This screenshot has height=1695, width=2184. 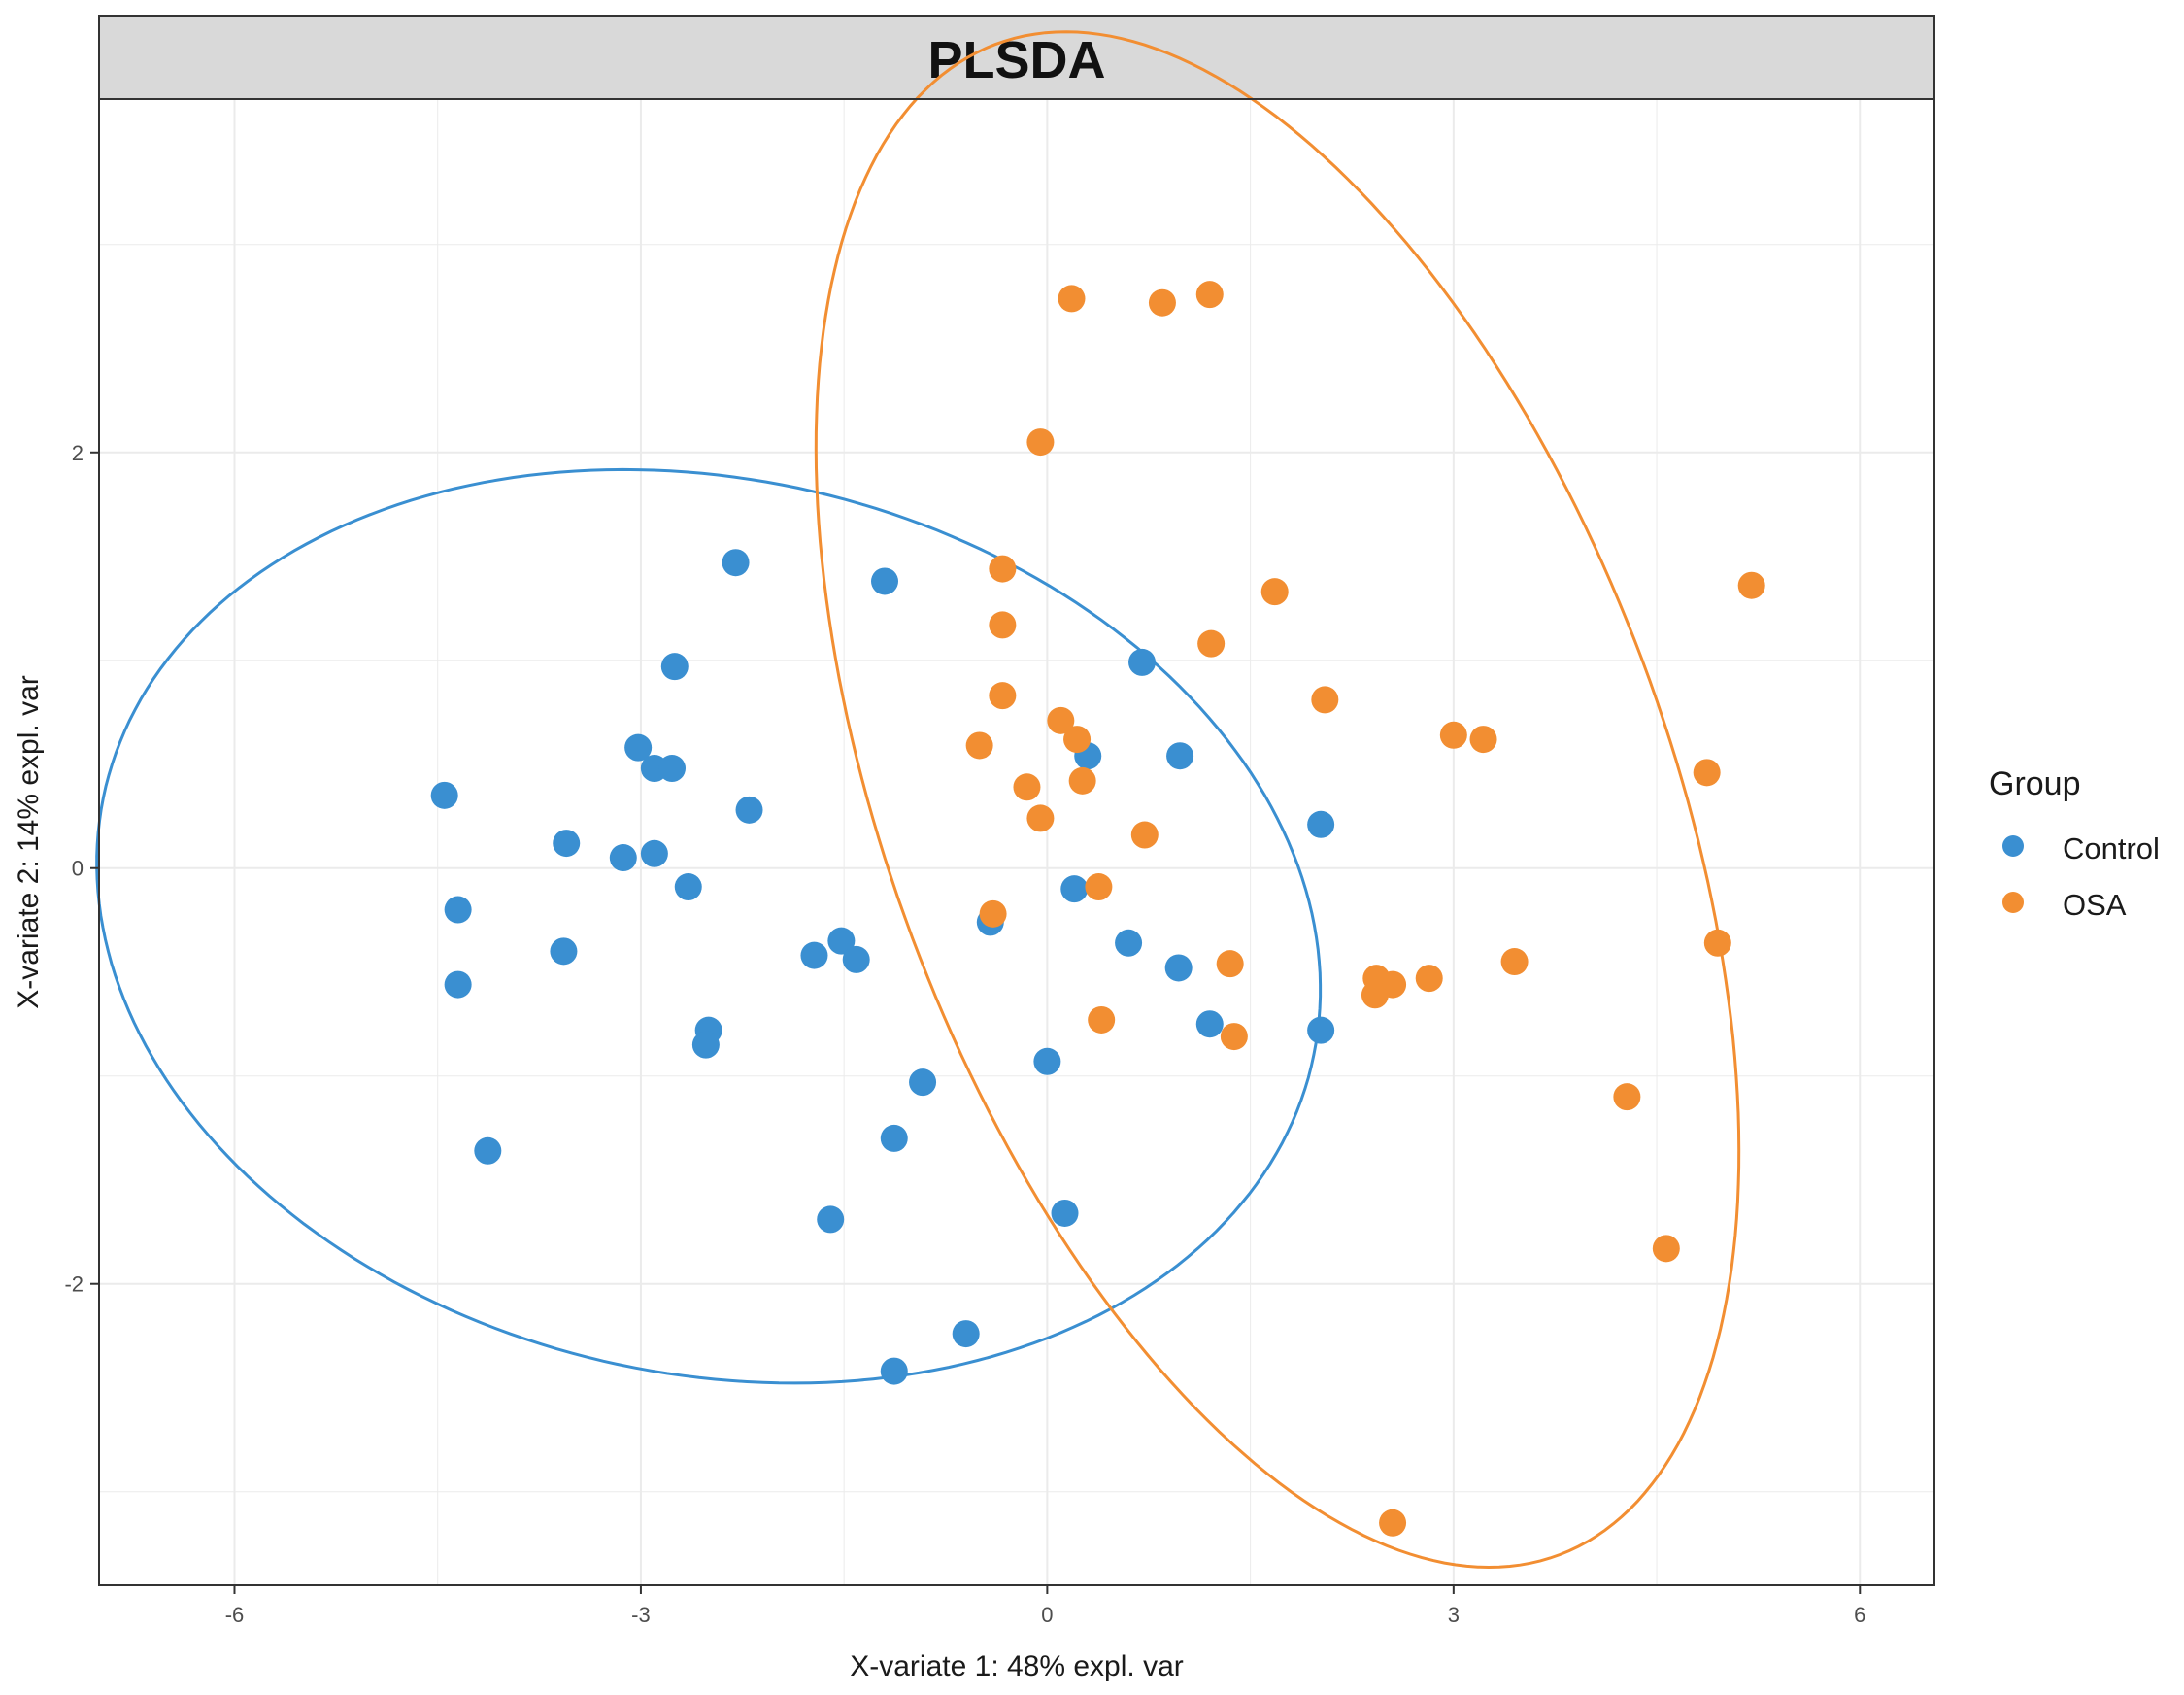 What do you see at coordinates (2095, 905) in the screenshot?
I see `legend-label-osa: OSA` at bounding box center [2095, 905].